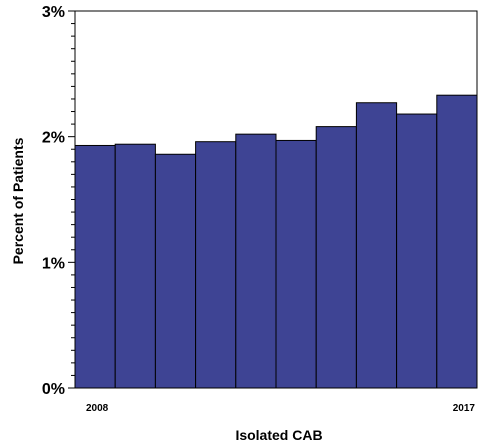 The image size is (478, 445). Describe the element at coordinates (296, 264) in the screenshot. I see `bar-2013` at that location.